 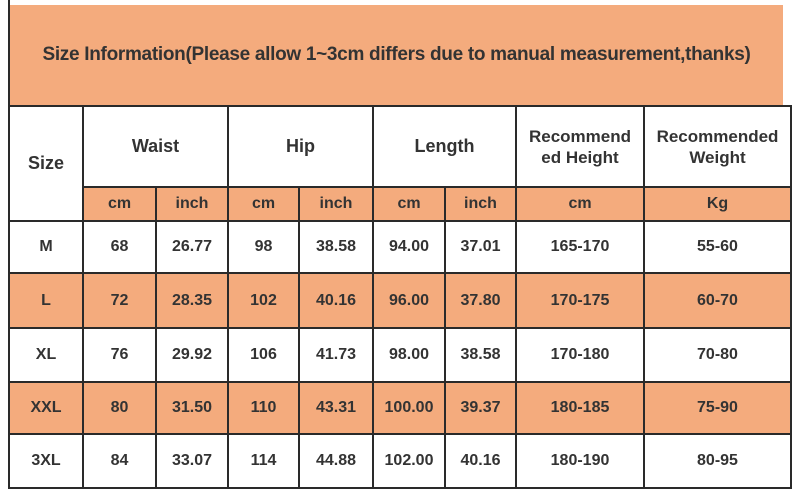 I want to click on height-range-cell: 180-185, so click(x=580, y=408).